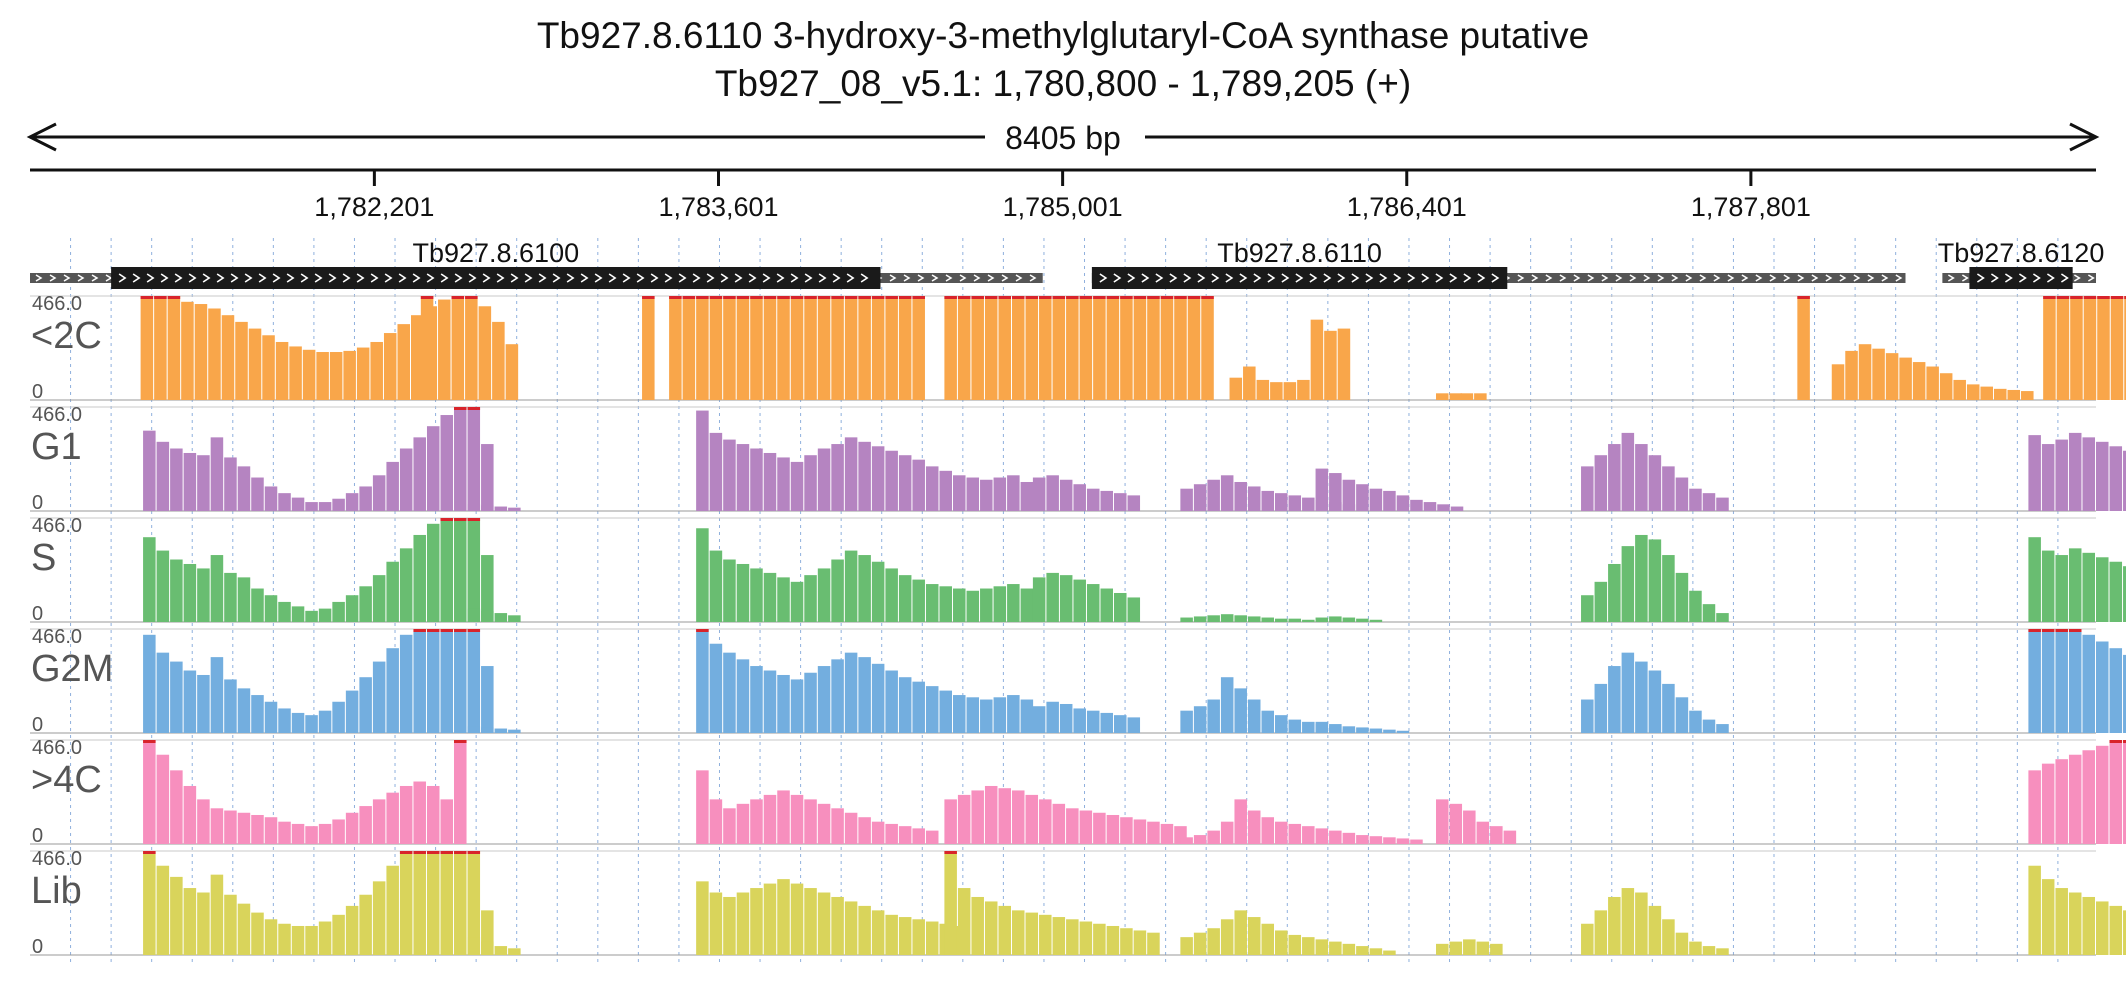 This screenshot has height=1000, width=2126. Describe the element at coordinates (1407, 207) in the screenshot. I see `ruler-tick-label: 1,786,401` at that location.